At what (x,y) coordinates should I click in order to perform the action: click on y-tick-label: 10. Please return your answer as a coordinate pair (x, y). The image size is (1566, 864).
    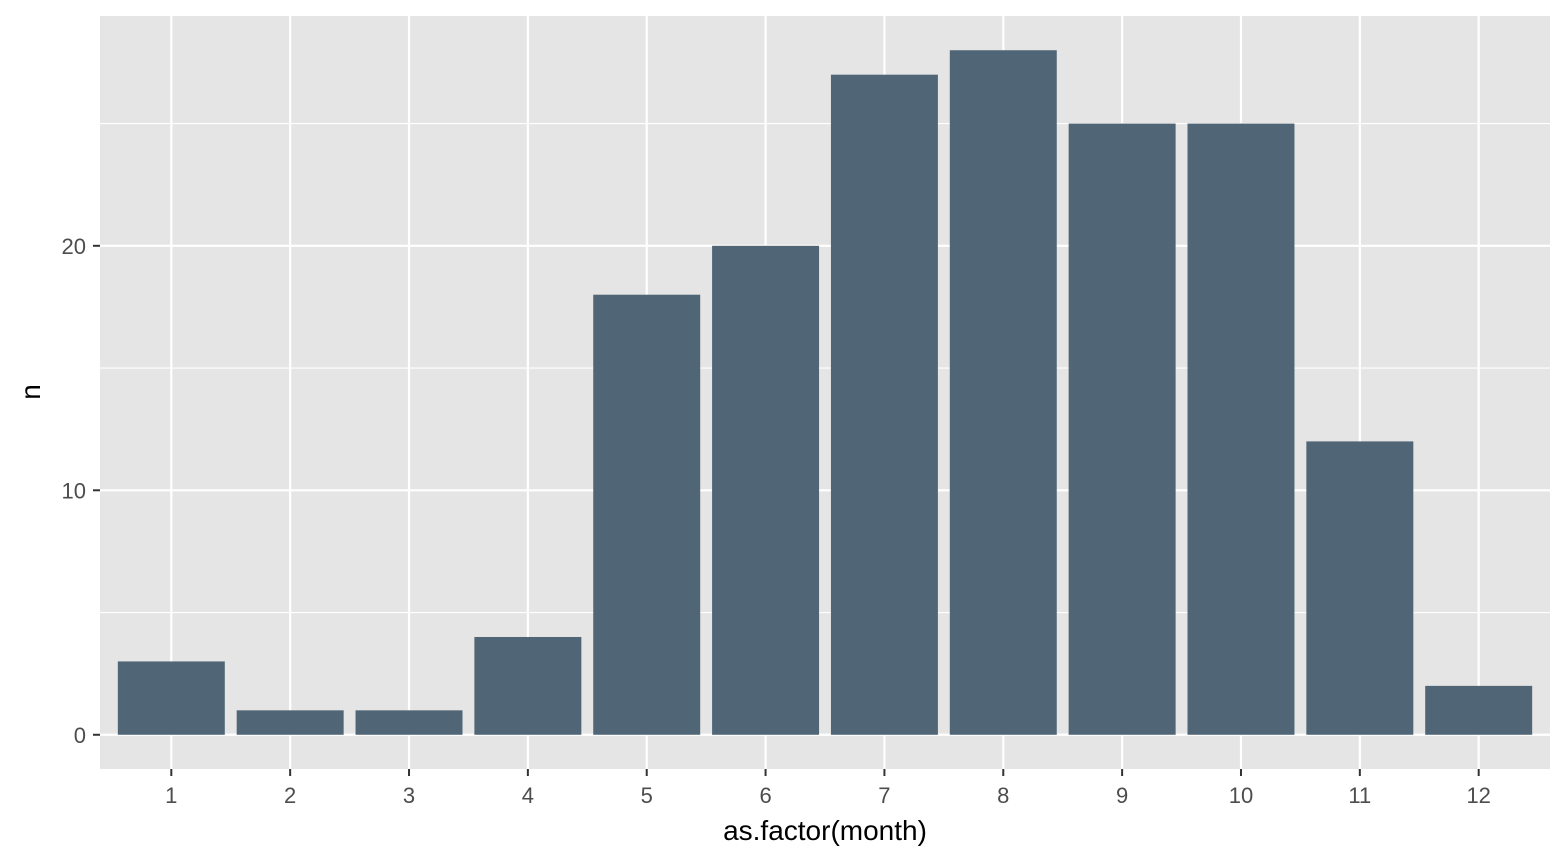
    Looking at the image, I should click on (74, 490).